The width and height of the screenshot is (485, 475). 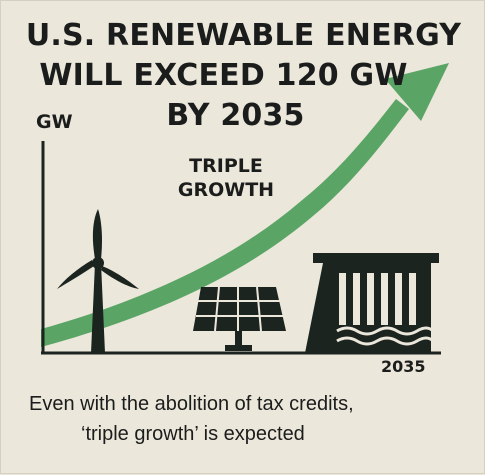 What do you see at coordinates (54, 122) in the screenshot?
I see `axis-unit-label: GW` at bounding box center [54, 122].